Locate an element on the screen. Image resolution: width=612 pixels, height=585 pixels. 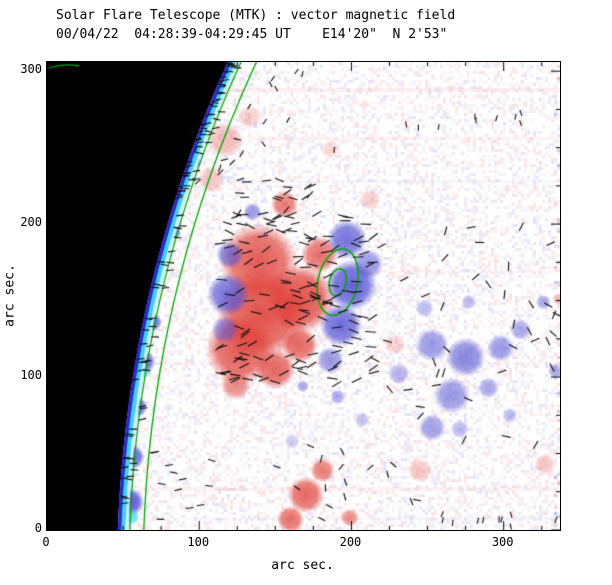
y-axis-label: arc sec. is located at coordinates (10, 295).